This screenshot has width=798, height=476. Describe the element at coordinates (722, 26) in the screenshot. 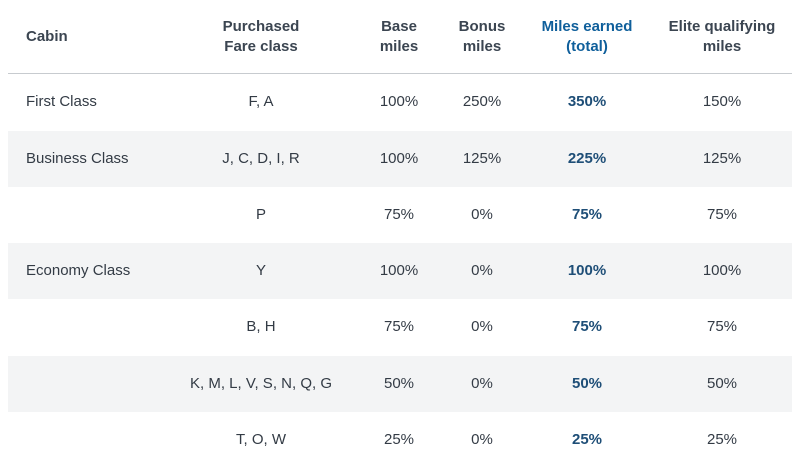

I see `header-elite-line1: Elite qualifying` at that location.